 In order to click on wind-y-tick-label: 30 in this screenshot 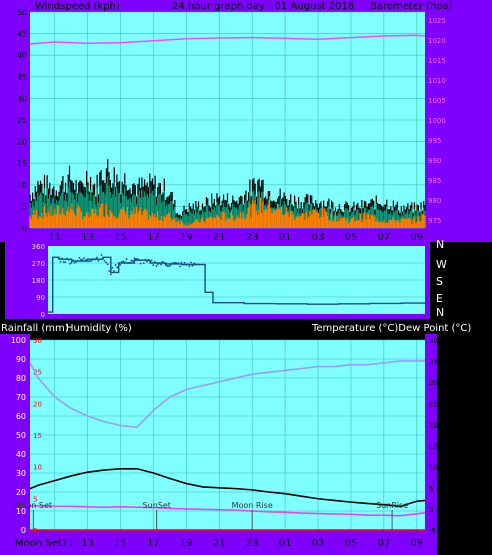, I will do `click(22, 98)`.